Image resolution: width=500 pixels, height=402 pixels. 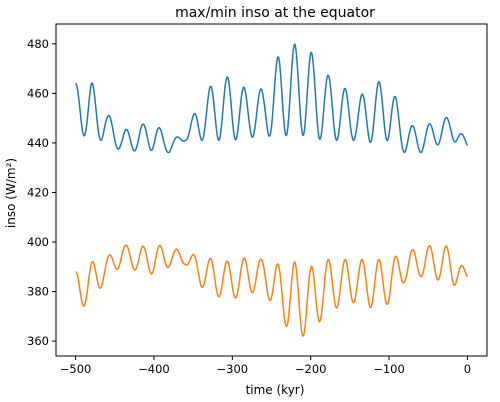 I want to click on x-axis: −500 −400 −300 −200 −100 0, so click(x=265, y=366).